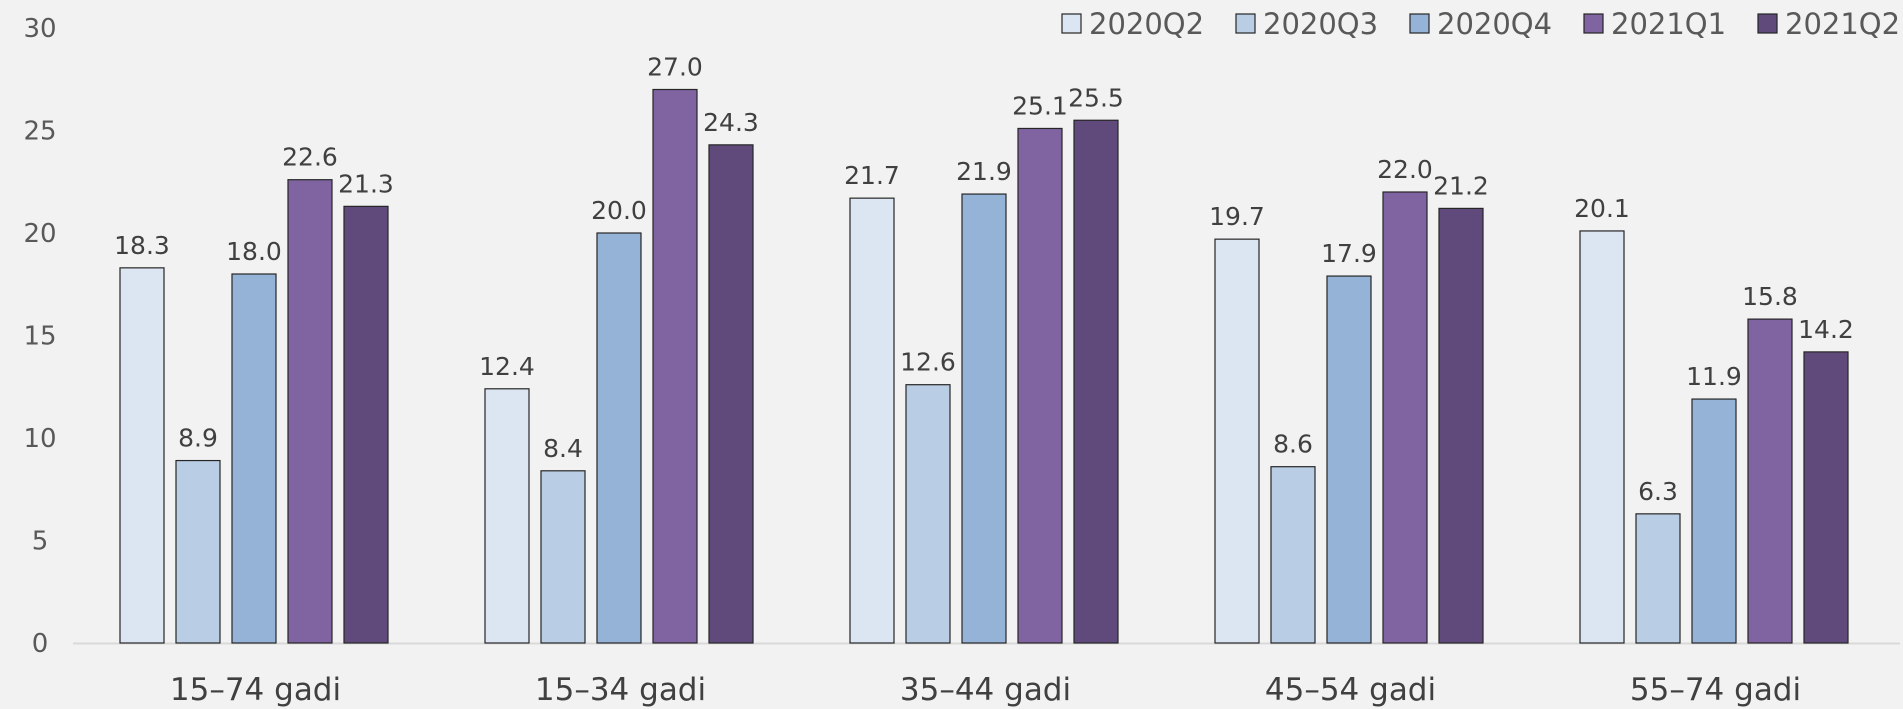 Image resolution: width=1903 pixels, height=709 pixels. I want to click on data-label: 17.9, so click(1349, 253).